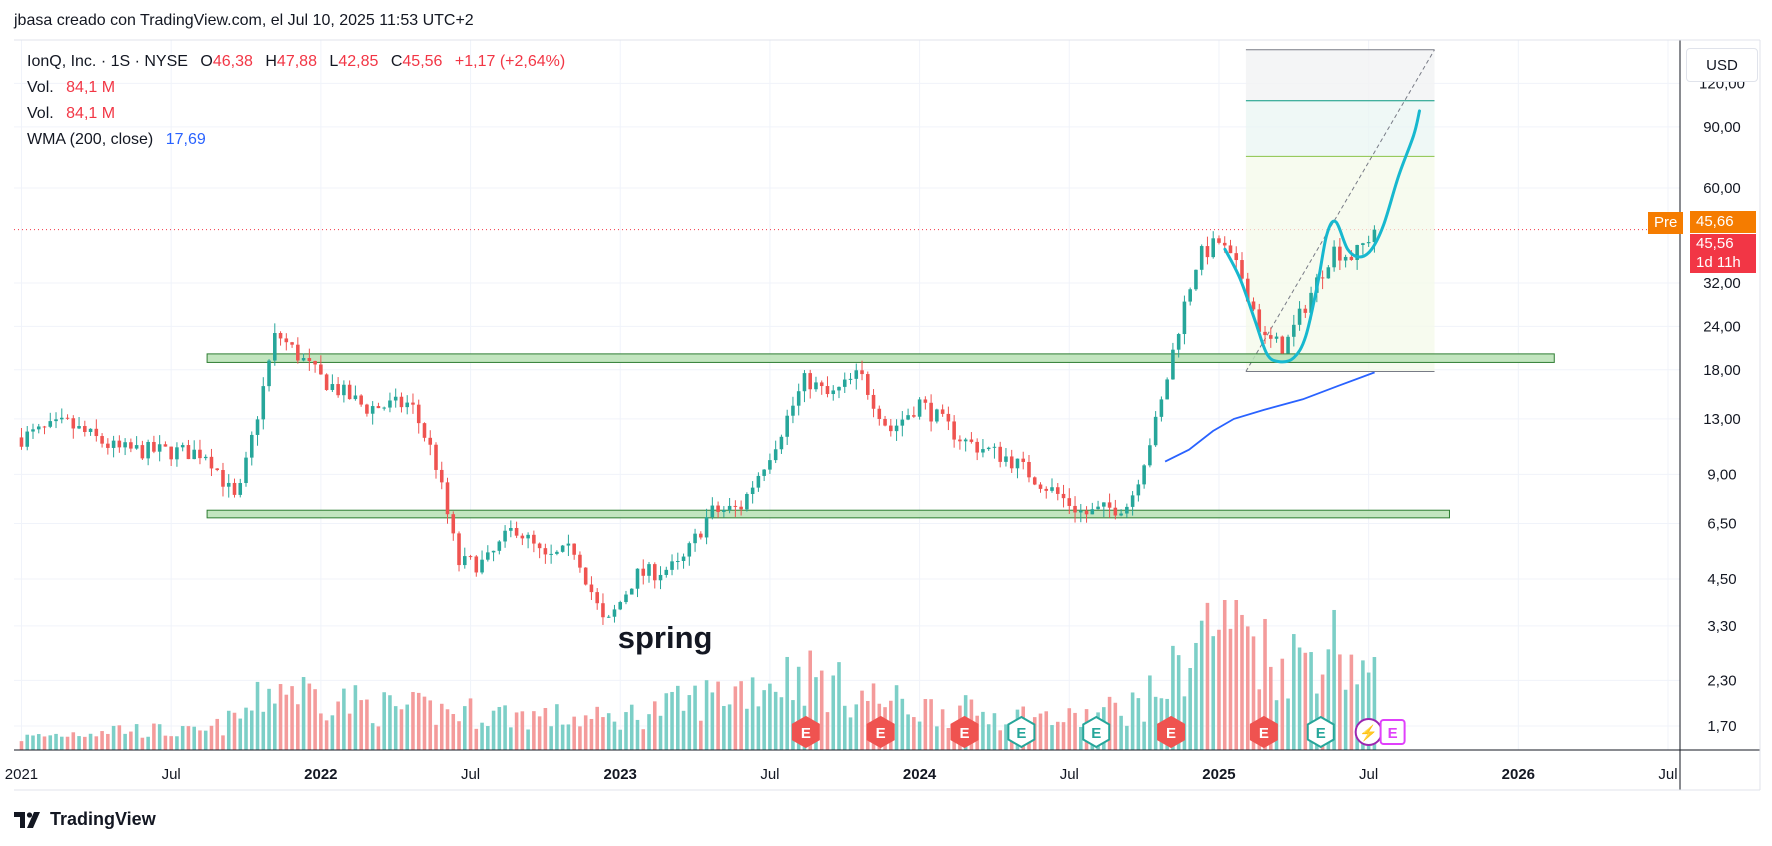  I want to click on legend-volume-row-1: Vol. 84,1 M, so click(71, 88).